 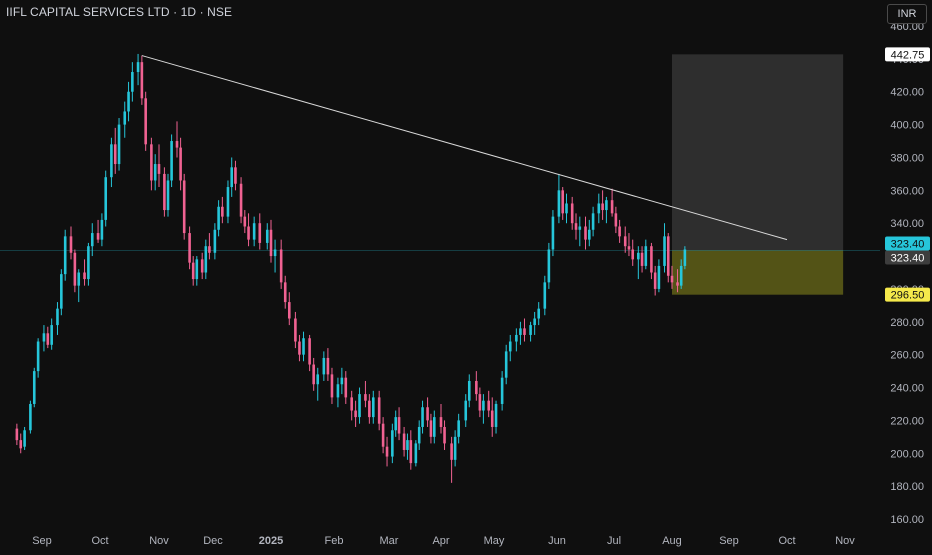 What do you see at coordinates (907, 174) in the screenshot?
I see `price-labels-layer: 442.75 323.40 323.40 296.50` at bounding box center [907, 174].